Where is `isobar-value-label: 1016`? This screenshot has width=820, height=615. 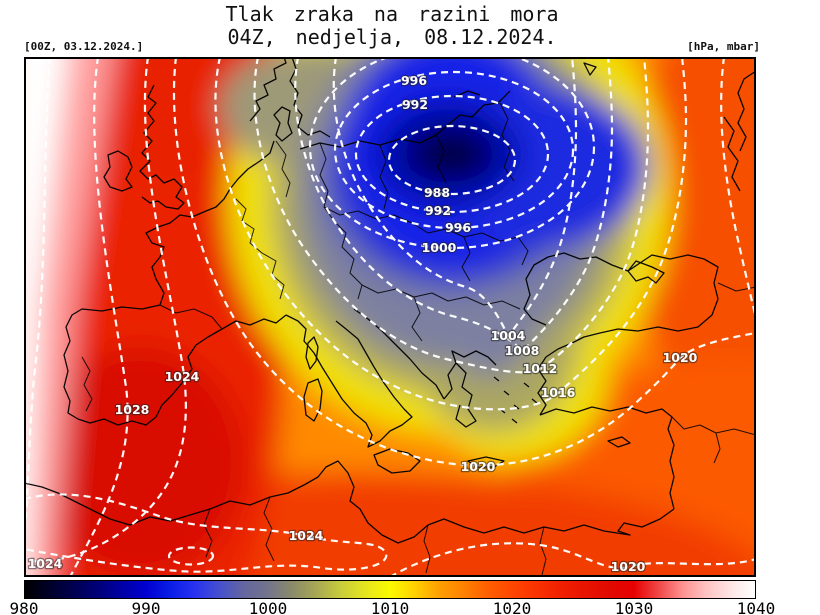 isobar-value-label: 1016 is located at coordinates (558, 392).